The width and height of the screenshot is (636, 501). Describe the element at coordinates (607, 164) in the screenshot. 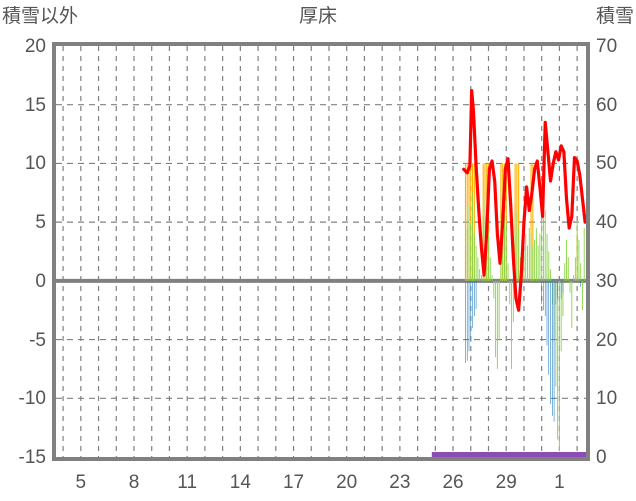

I see `right-axis-tick-label: 50` at that location.